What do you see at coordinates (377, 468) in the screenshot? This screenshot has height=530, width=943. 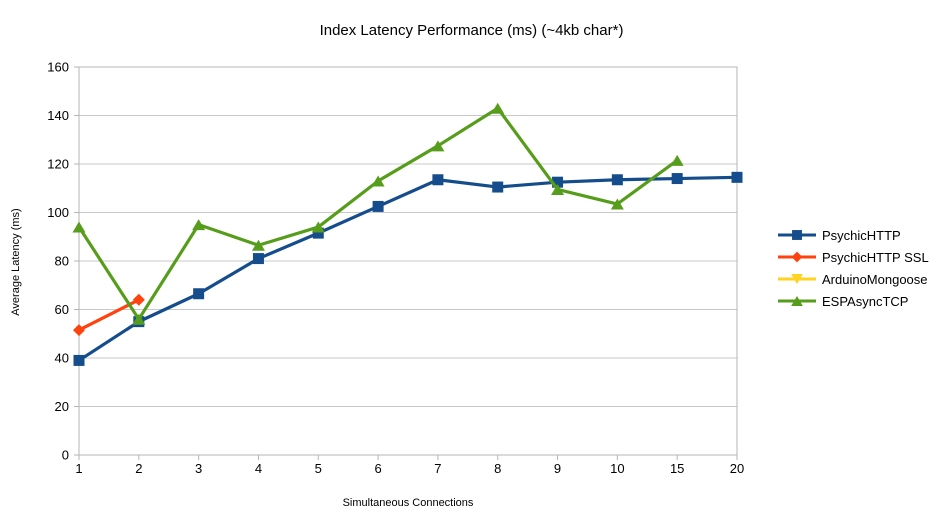 I see `x-tick-label: 6` at bounding box center [377, 468].